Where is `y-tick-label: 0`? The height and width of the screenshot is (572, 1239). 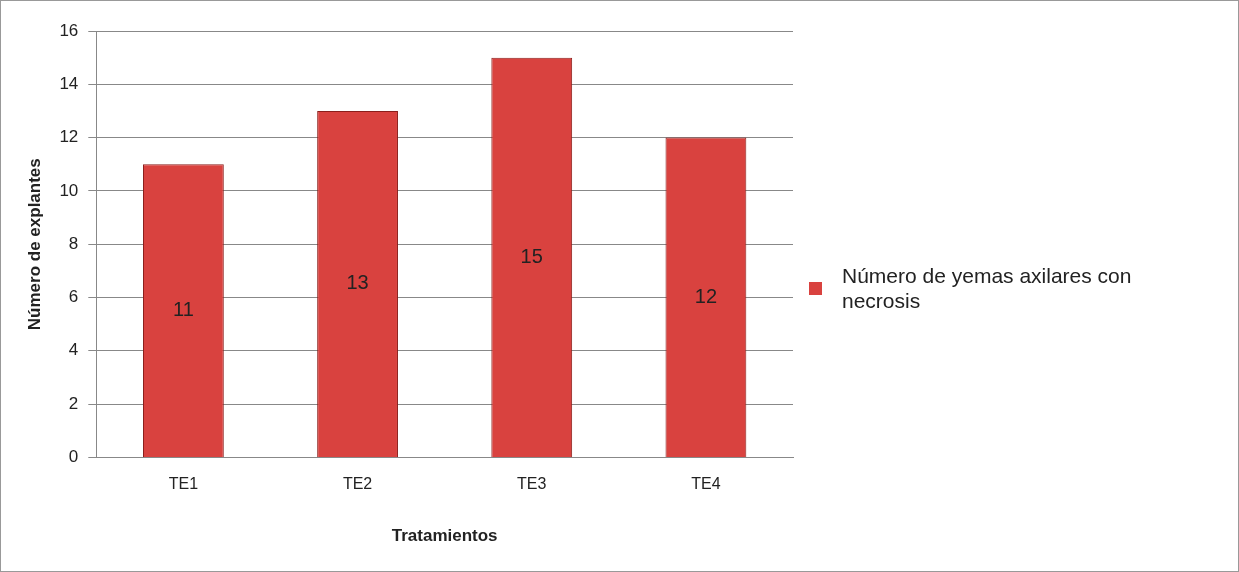
y-tick-label: 0 is located at coordinates (73, 457).